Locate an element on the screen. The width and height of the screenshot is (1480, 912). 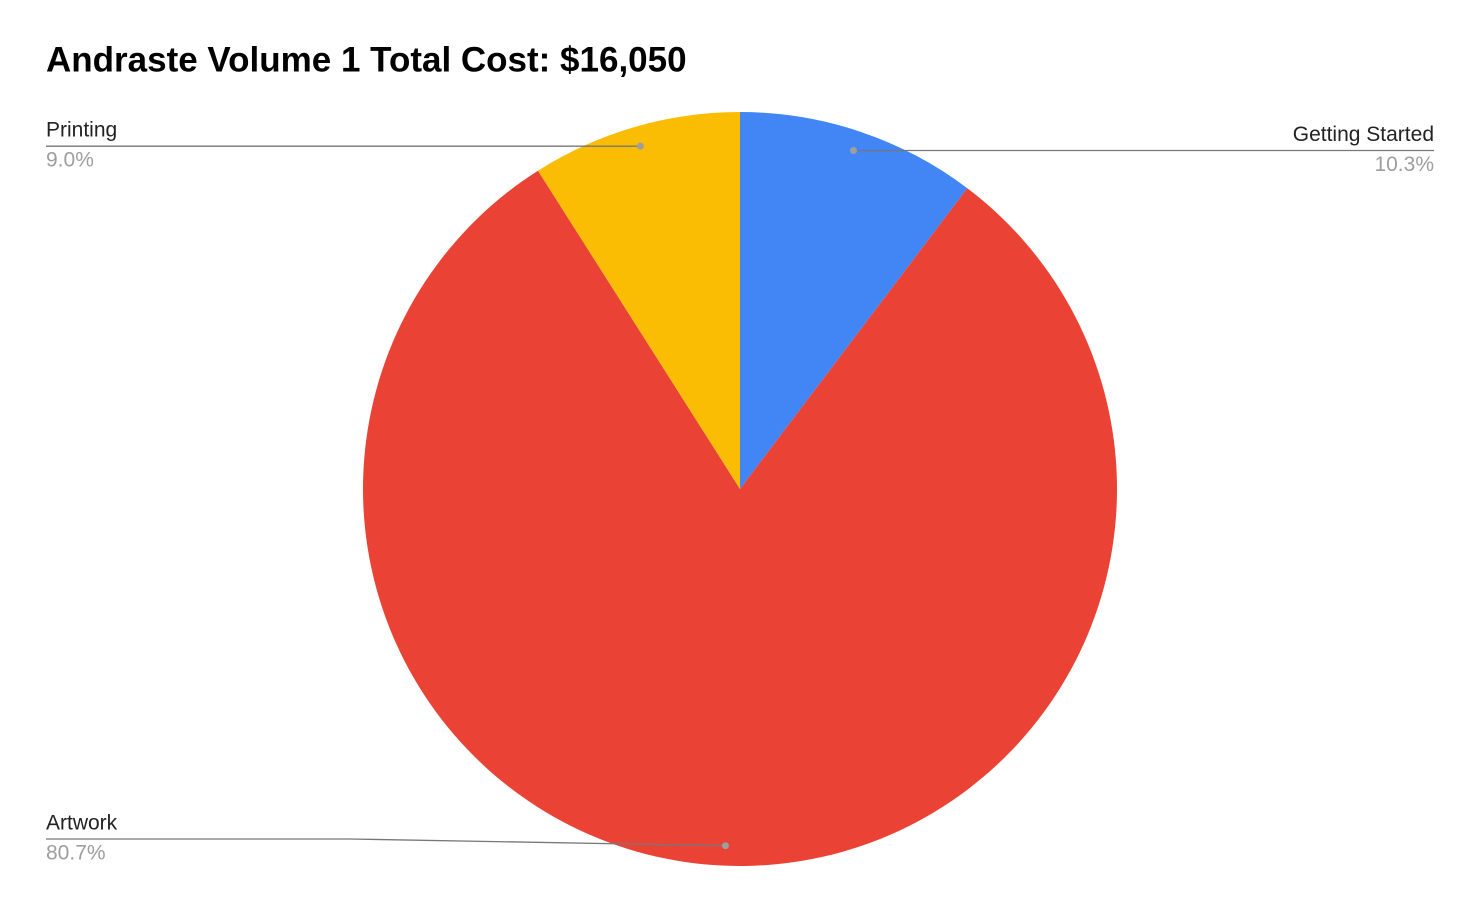
legend-label: Artwork is located at coordinates (82, 823).